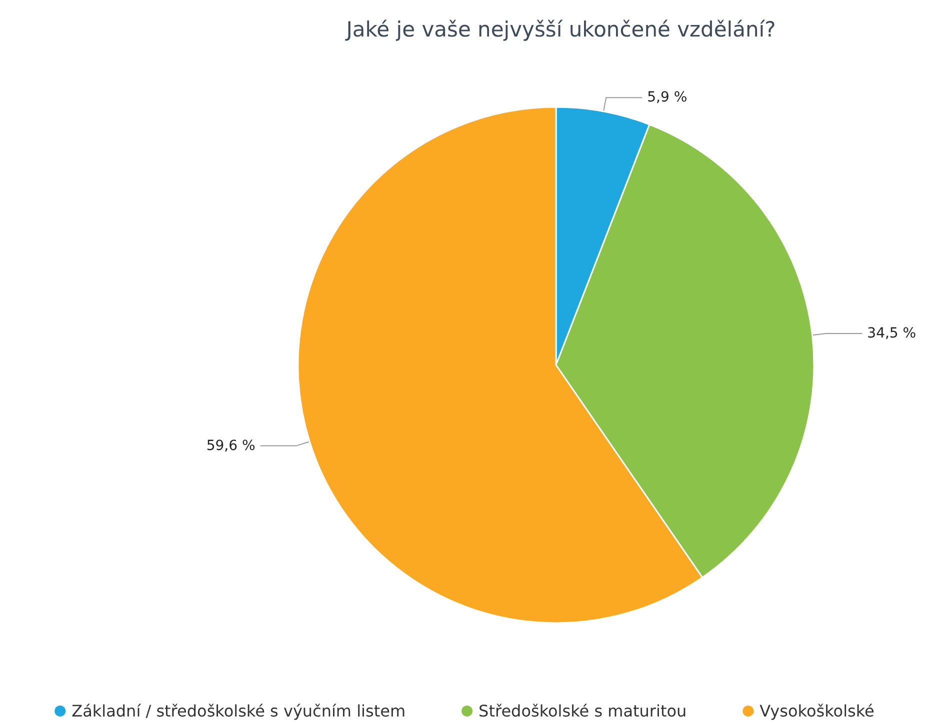 The height and width of the screenshot is (726, 927). I want to click on chart-title: Jaké je vaše nejvyšší ukončené vzdělání?, so click(560, 30).